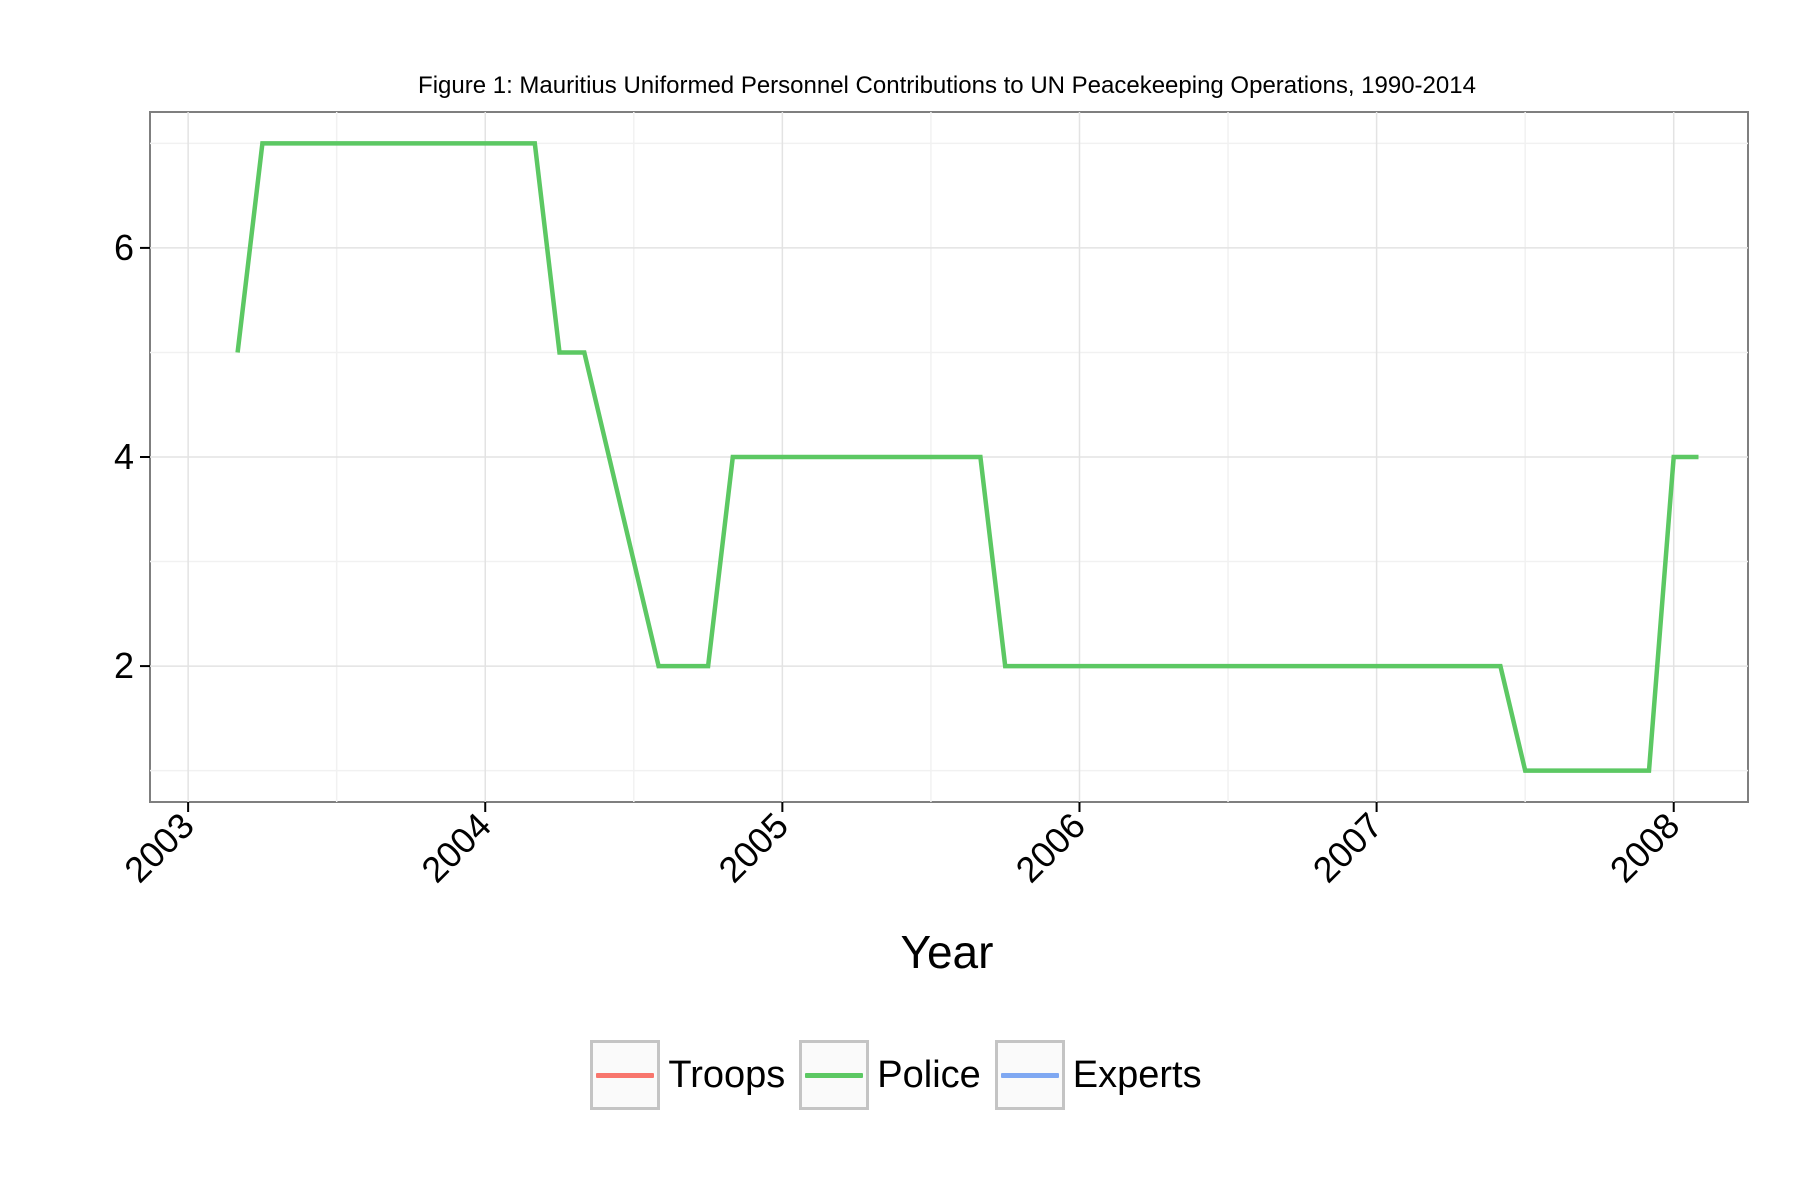 This screenshot has width=1800, height=1200. What do you see at coordinates (1348, 848) in the screenshot?
I see `x-tick-label: 2007` at bounding box center [1348, 848].